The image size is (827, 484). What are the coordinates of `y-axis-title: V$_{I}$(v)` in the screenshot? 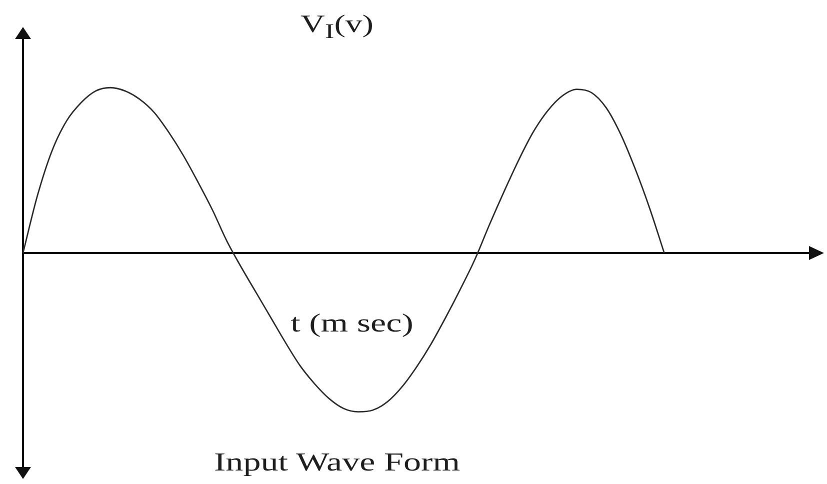 It's located at (337, 27).